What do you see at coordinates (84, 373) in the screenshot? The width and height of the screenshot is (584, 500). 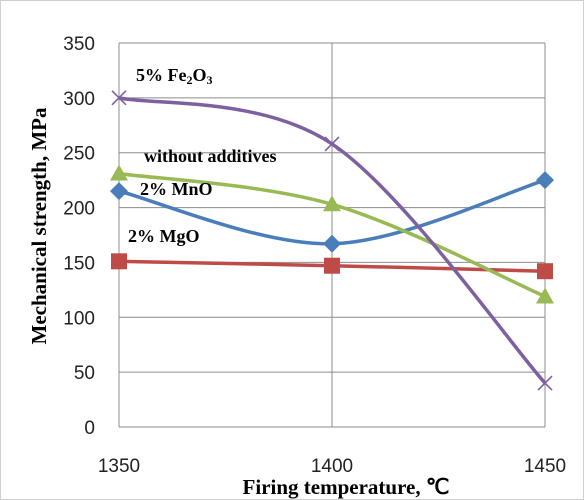 I see `y-tick-label: 50` at bounding box center [84, 373].